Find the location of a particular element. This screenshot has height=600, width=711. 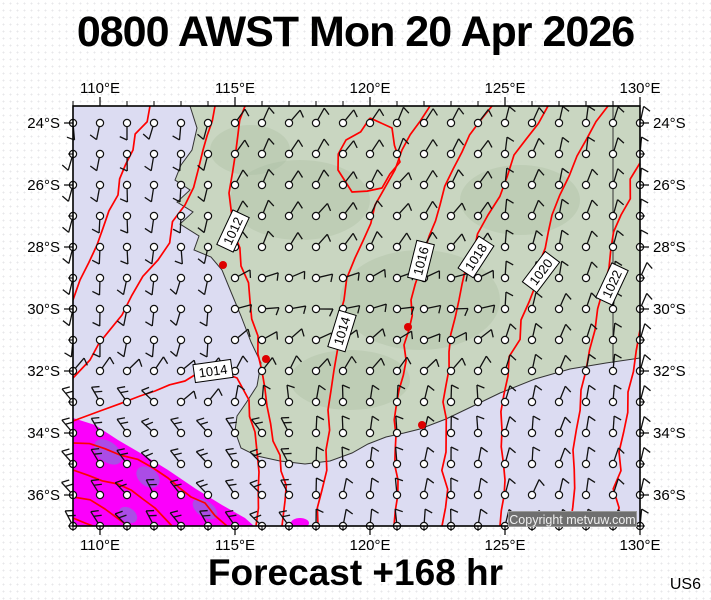

precip-heavy-blob is located at coordinates (300, 522).